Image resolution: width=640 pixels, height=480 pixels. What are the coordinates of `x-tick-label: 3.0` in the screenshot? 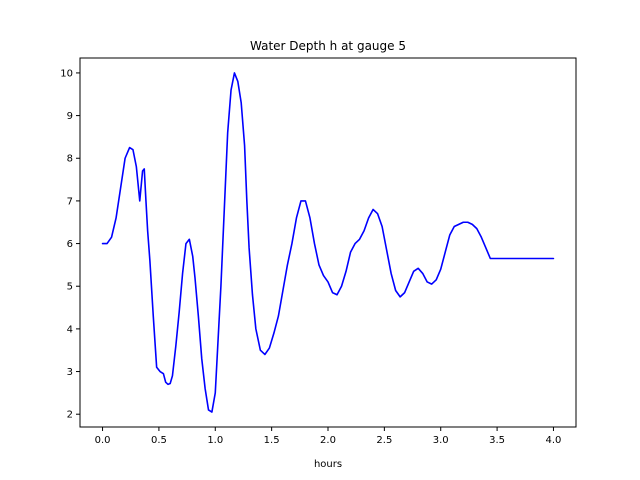 It's located at (441, 440).